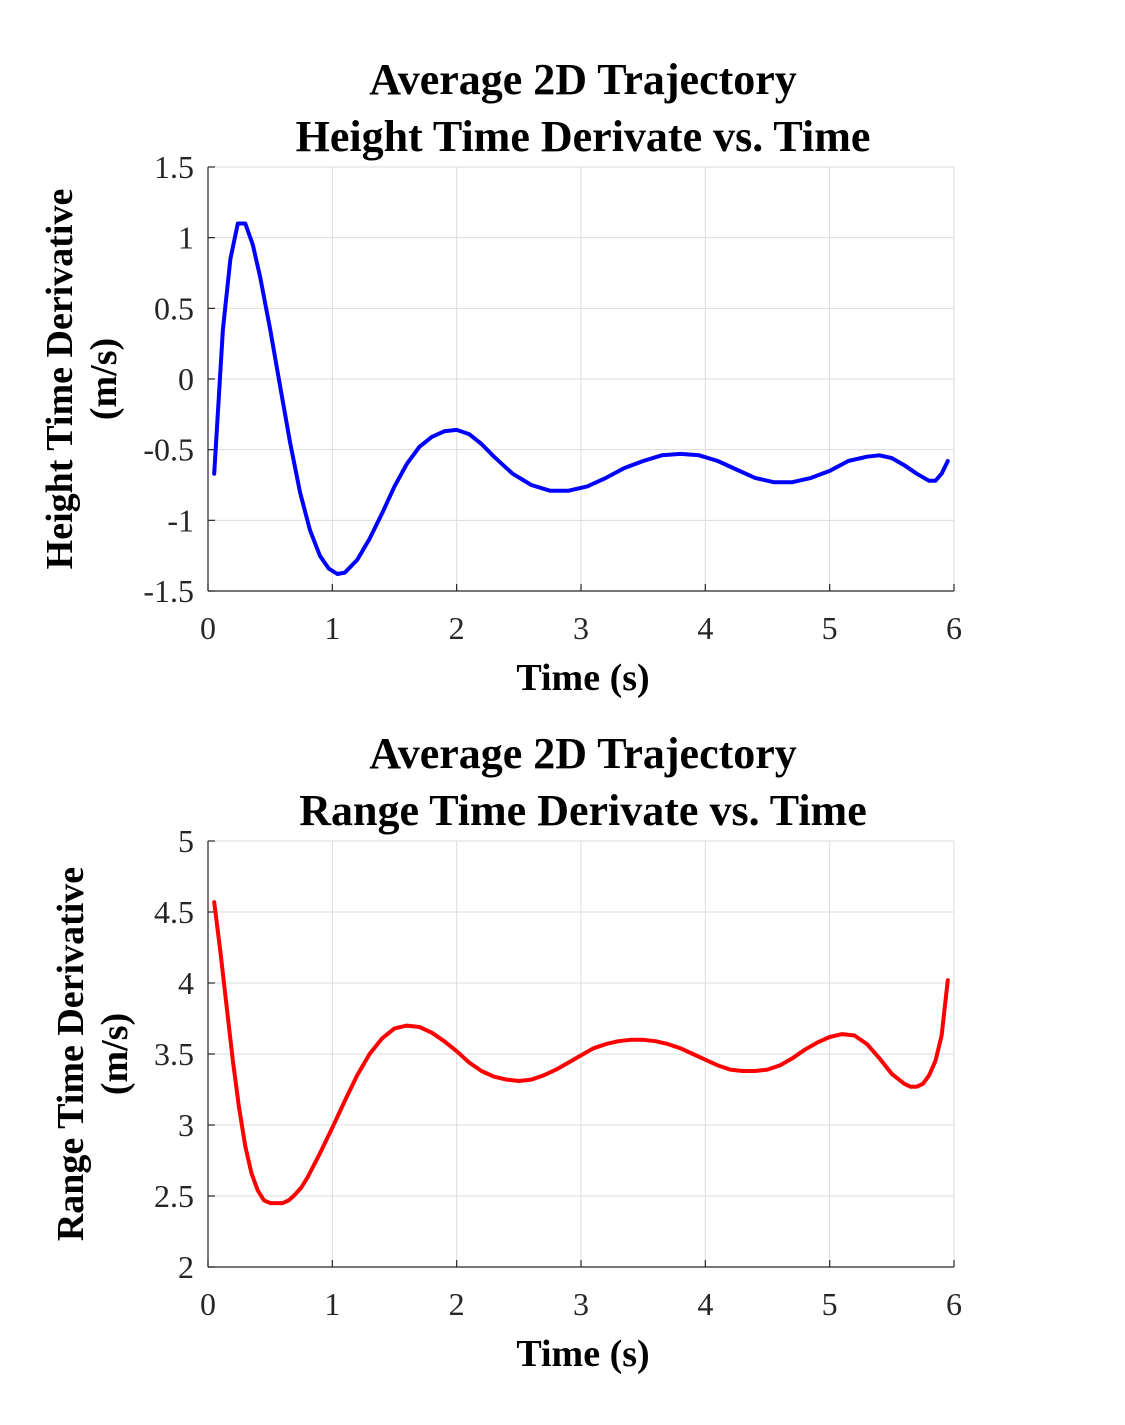 Image resolution: width=1125 pixels, height=1425 pixels. Describe the element at coordinates (583, 136) in the screenshot. I see `chart-title-line2: Height Time Derivate vs. Time` at that location.